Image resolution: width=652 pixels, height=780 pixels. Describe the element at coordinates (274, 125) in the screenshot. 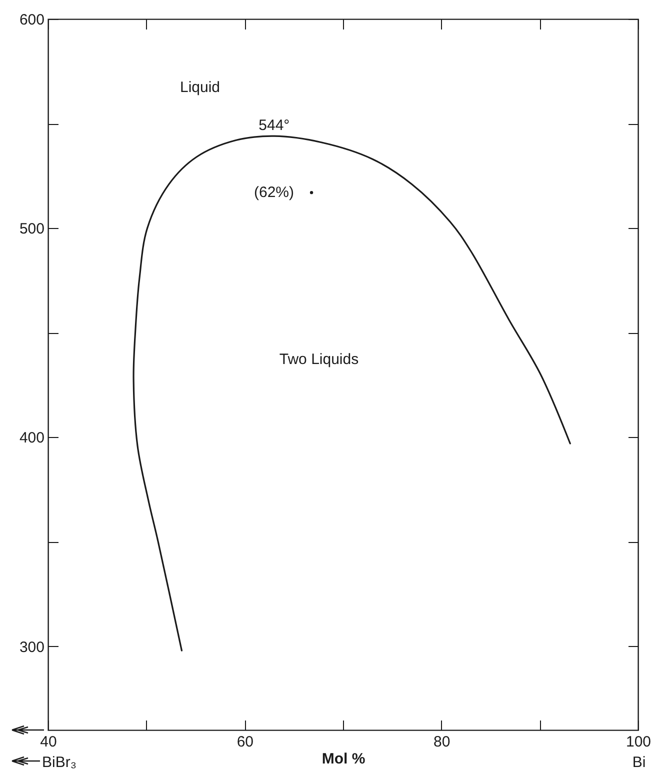

I see `annotation: 544°` at that location.